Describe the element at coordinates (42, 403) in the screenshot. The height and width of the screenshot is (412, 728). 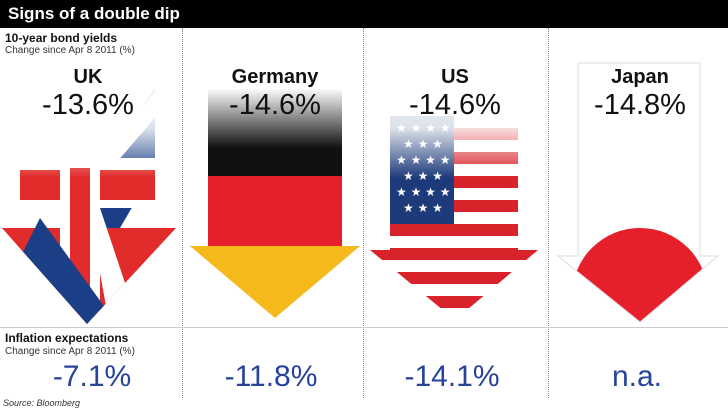
I see `source-note: Source: Bloomberg` at that location.